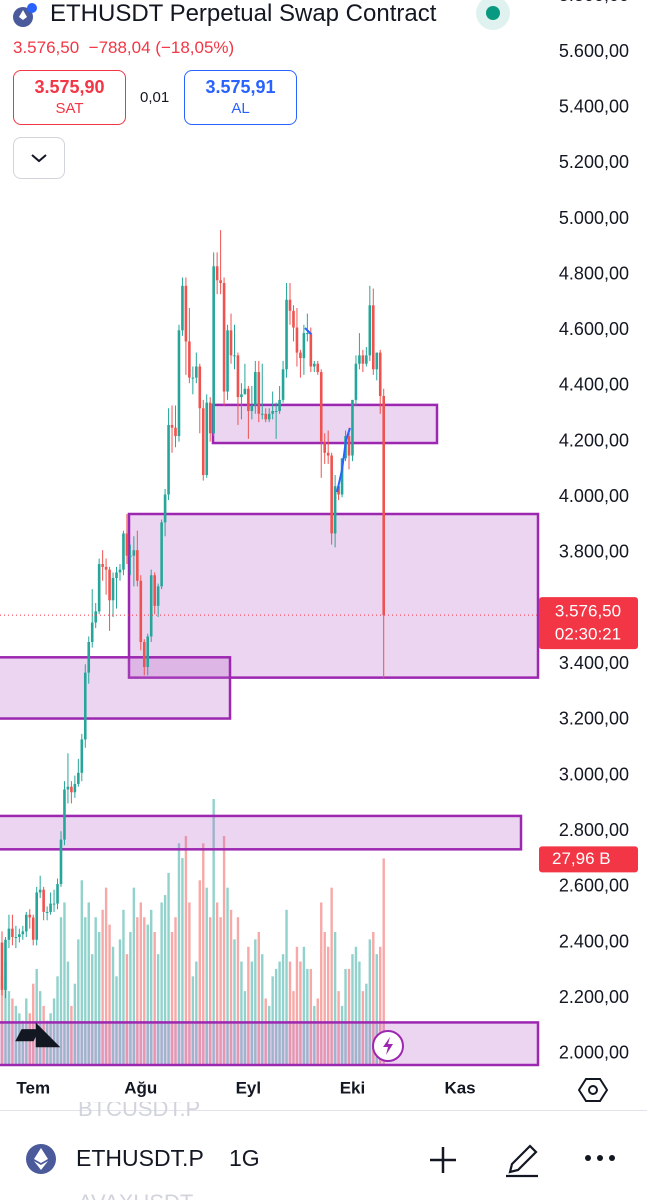  I want to click on divider, so click(323, 1110).